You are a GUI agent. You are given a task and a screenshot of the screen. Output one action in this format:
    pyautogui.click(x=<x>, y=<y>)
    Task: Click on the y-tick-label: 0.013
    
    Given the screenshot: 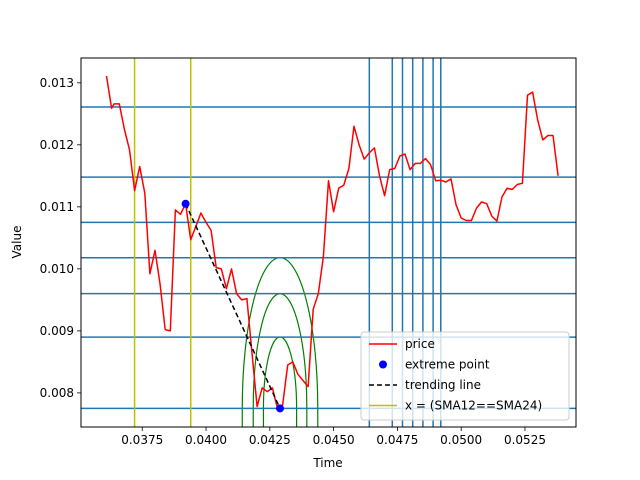 What is the action you would take?
    pyautogui.click(x=57, y=83)
    